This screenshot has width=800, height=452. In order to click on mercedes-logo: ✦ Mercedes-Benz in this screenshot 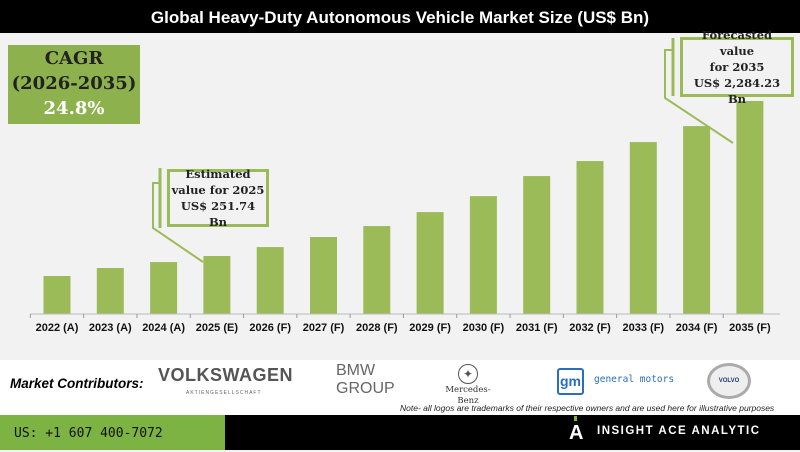, I will do `click(468, 385)`.